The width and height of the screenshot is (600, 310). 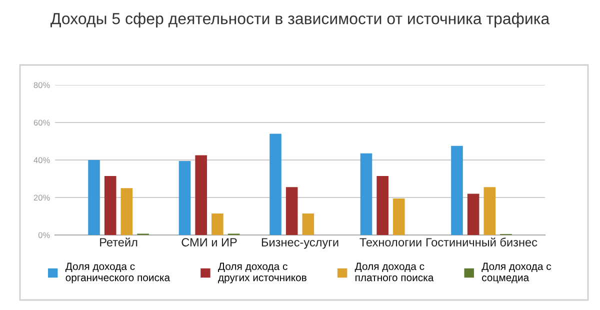 What do you see at coordinates (42, 123) in the screenshot?
I see `y-tick-label: 60%` at bounding box center [42, 123].